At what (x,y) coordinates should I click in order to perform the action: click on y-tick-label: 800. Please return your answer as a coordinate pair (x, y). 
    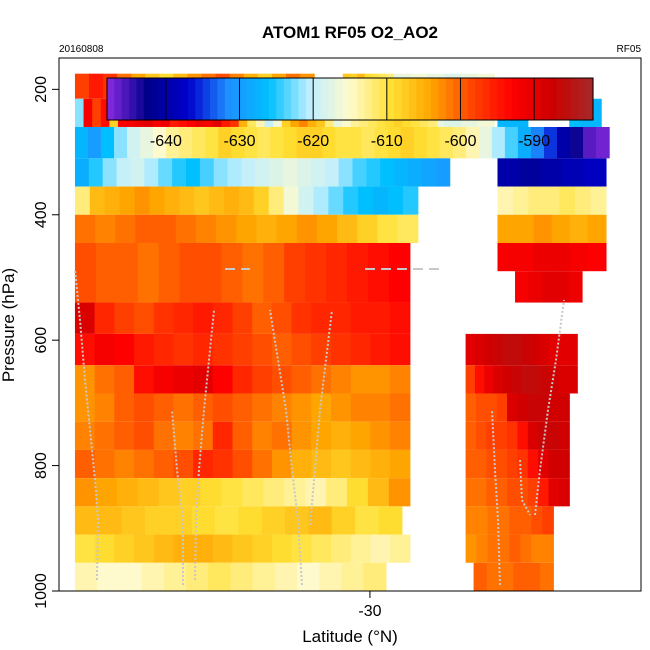
    Looking at the image, I should click on (41, 465).